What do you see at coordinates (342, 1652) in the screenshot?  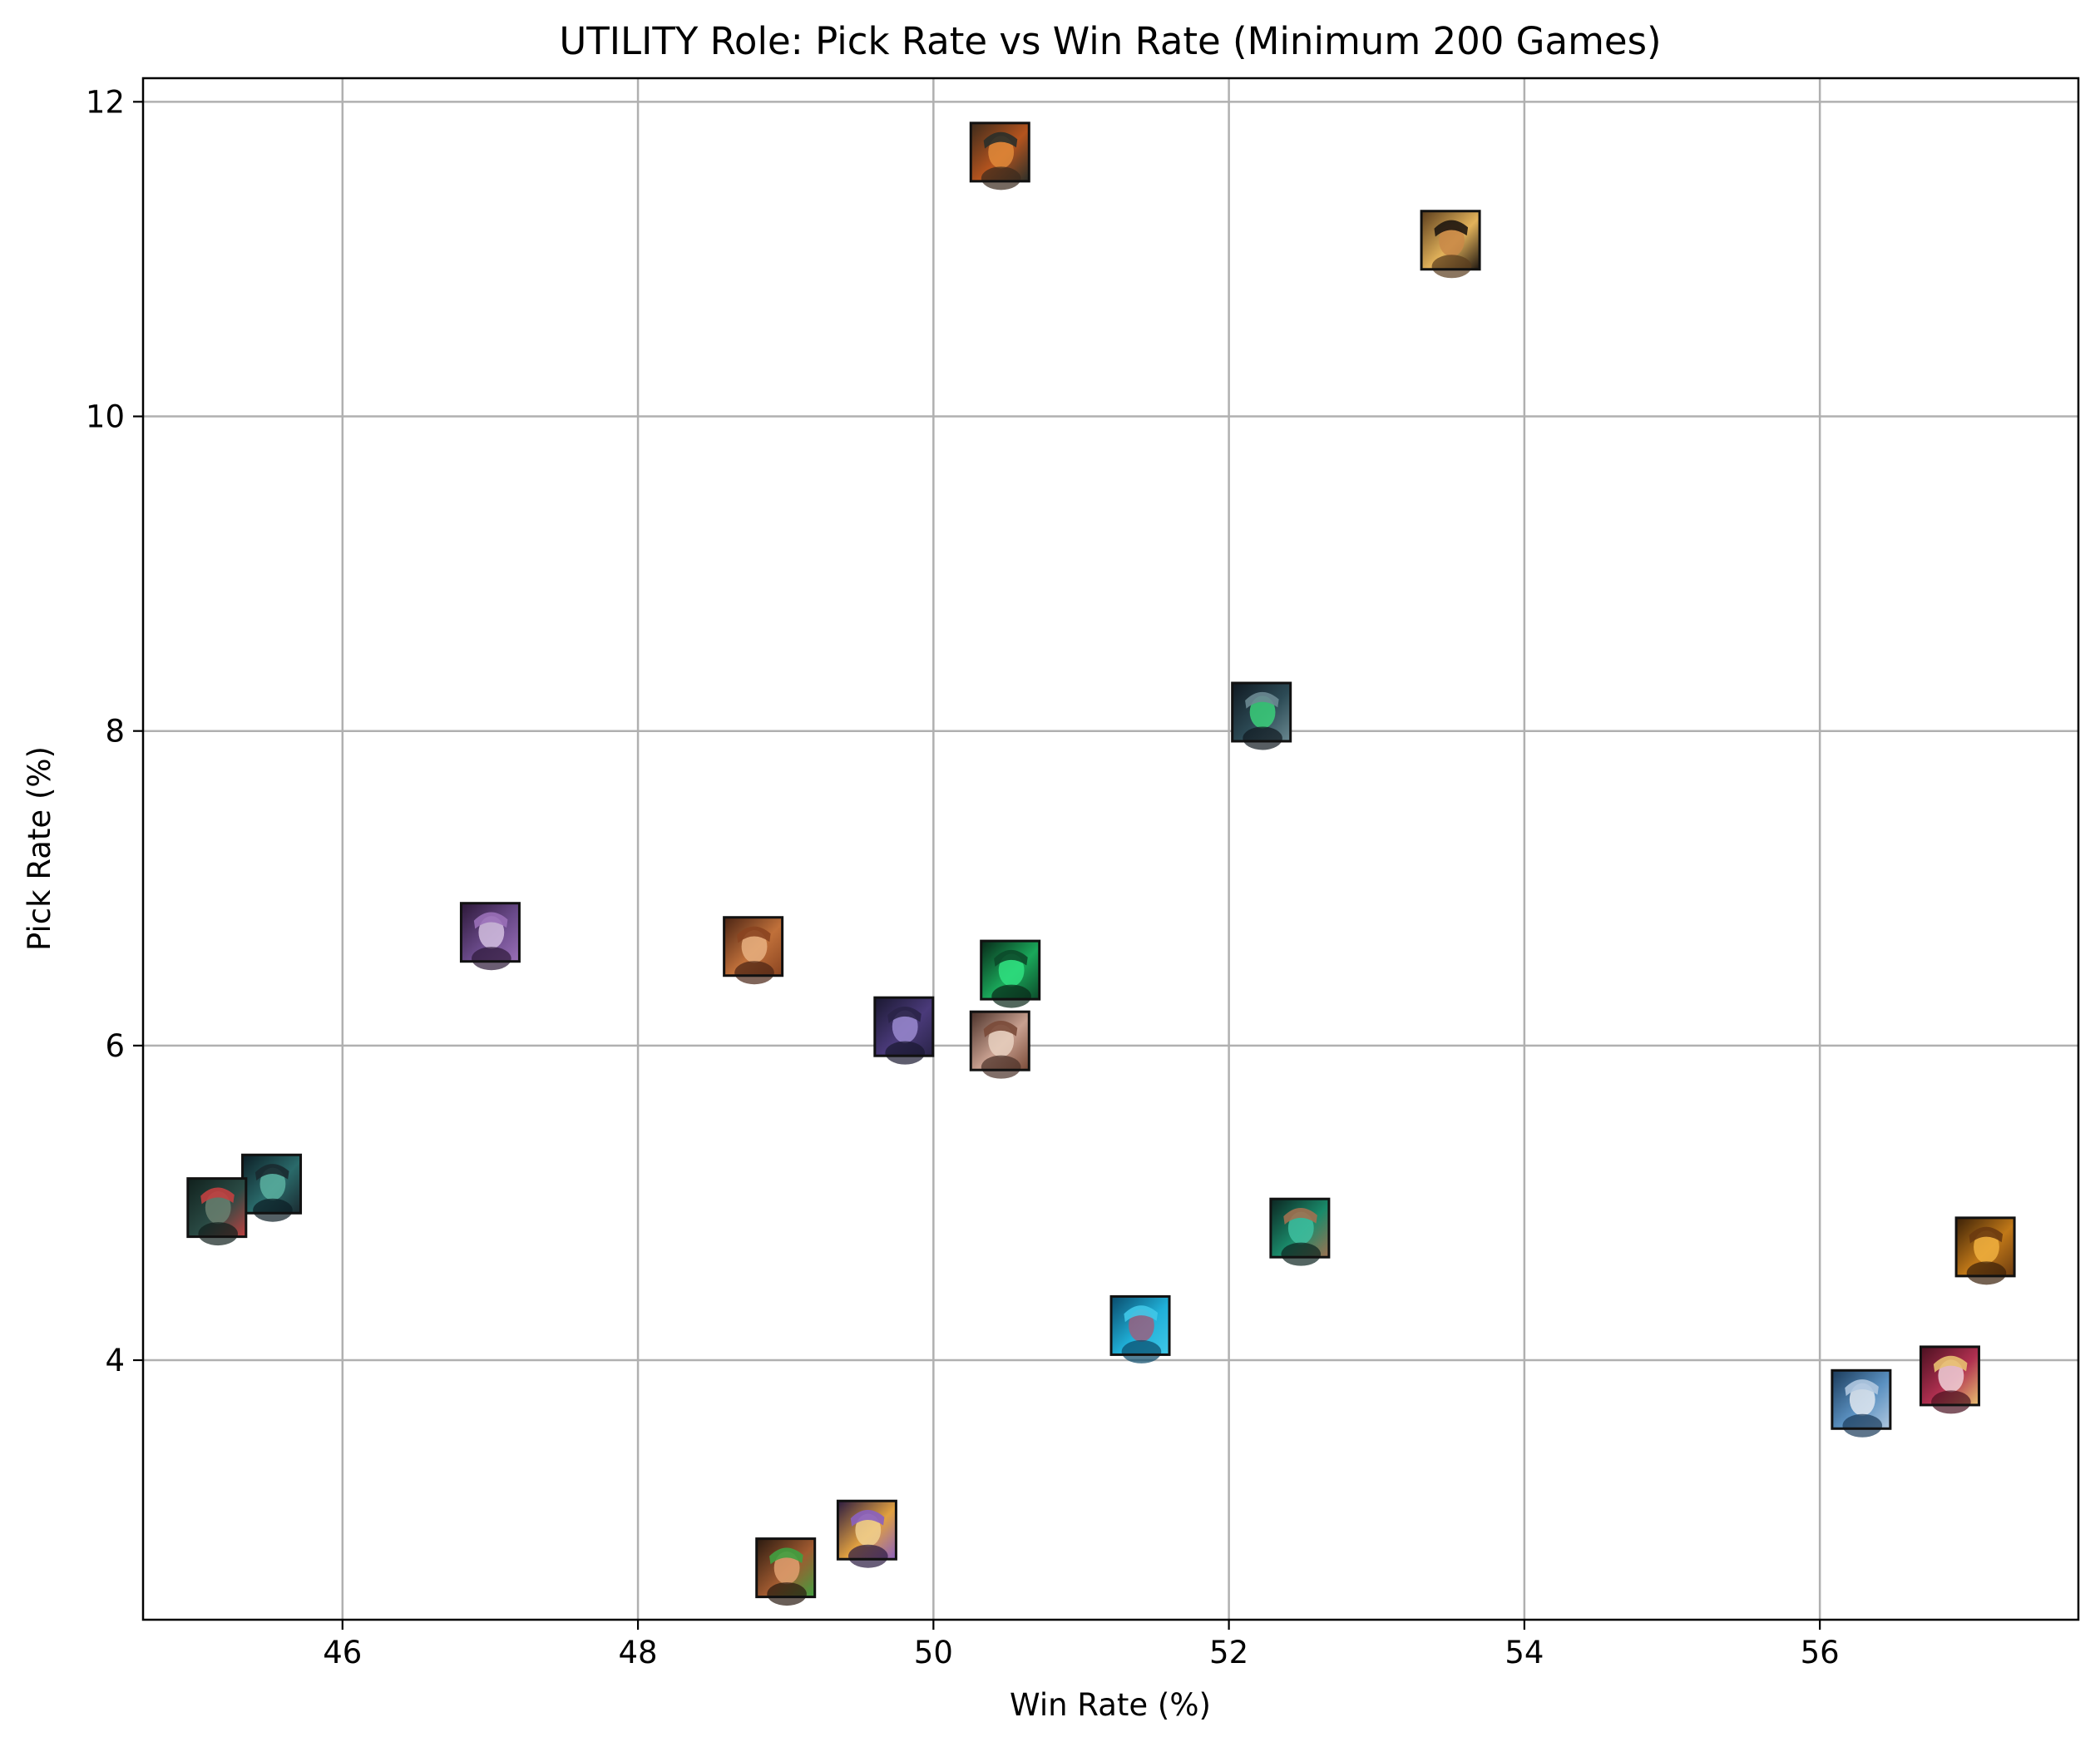 I see `x-tick-label: 46` at bounding box center [342, 1652].